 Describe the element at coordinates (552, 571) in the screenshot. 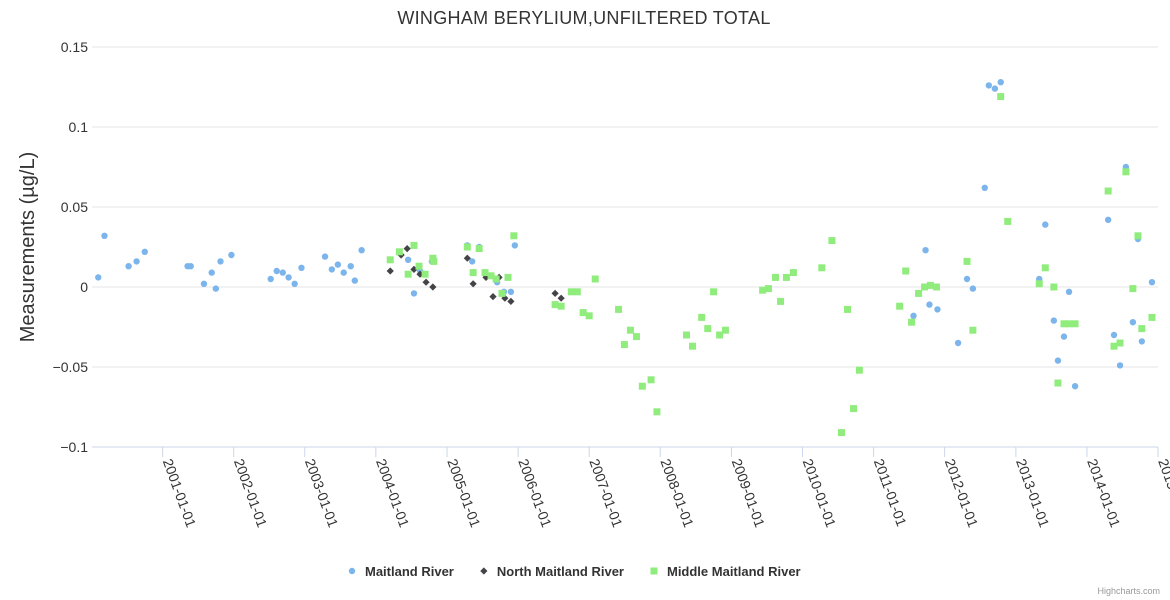

I see `legend-item-1: North Maitland River` at that location.